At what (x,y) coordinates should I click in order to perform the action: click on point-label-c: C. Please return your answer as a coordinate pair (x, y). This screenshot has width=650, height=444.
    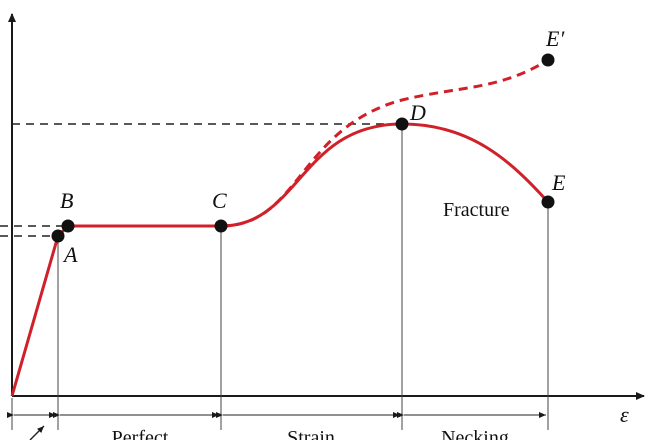
    Looking at the image, I should click on (219, 200).